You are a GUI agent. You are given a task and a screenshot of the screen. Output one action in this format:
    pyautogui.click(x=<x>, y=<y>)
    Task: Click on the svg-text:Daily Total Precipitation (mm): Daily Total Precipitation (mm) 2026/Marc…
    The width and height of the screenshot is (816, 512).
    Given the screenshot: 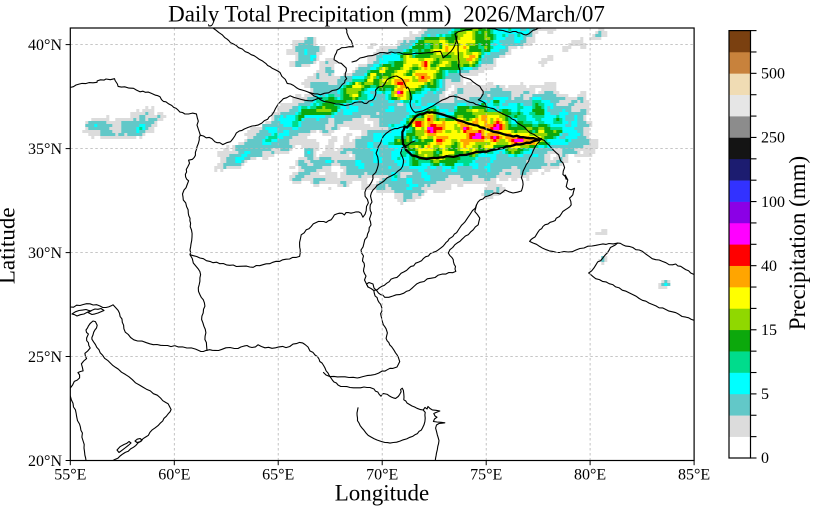 What is the action you would take?
    pyautogui.click(x=386, y=14)
    